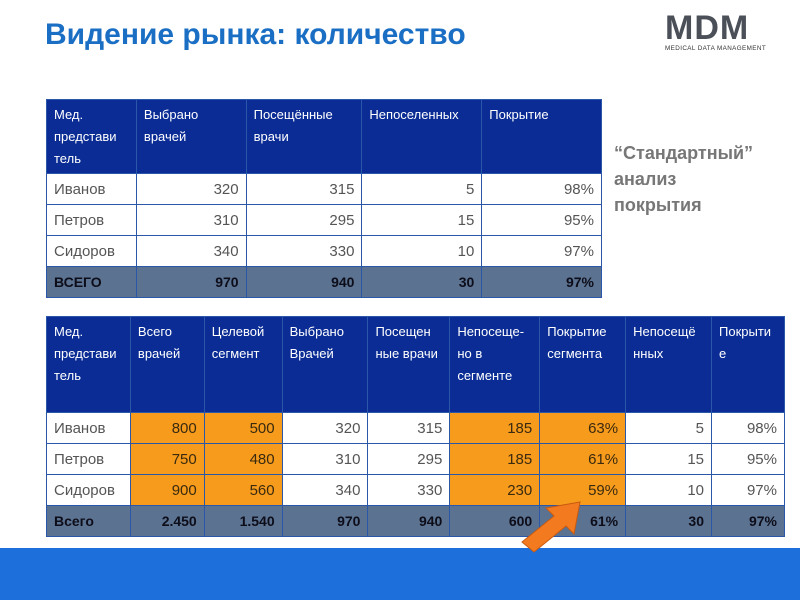 The width and height of the screenshot is (800, 600). Describe the element at coordinates (400, 574) in the screenshot. I see `footer-bar` at that location.